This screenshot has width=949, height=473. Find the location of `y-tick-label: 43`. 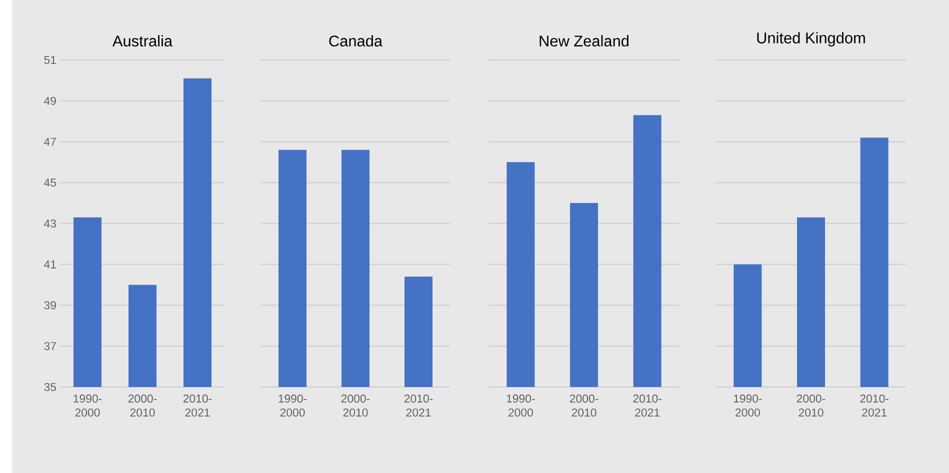

y-tick-label: 43 is located at coordinates (50, 223).